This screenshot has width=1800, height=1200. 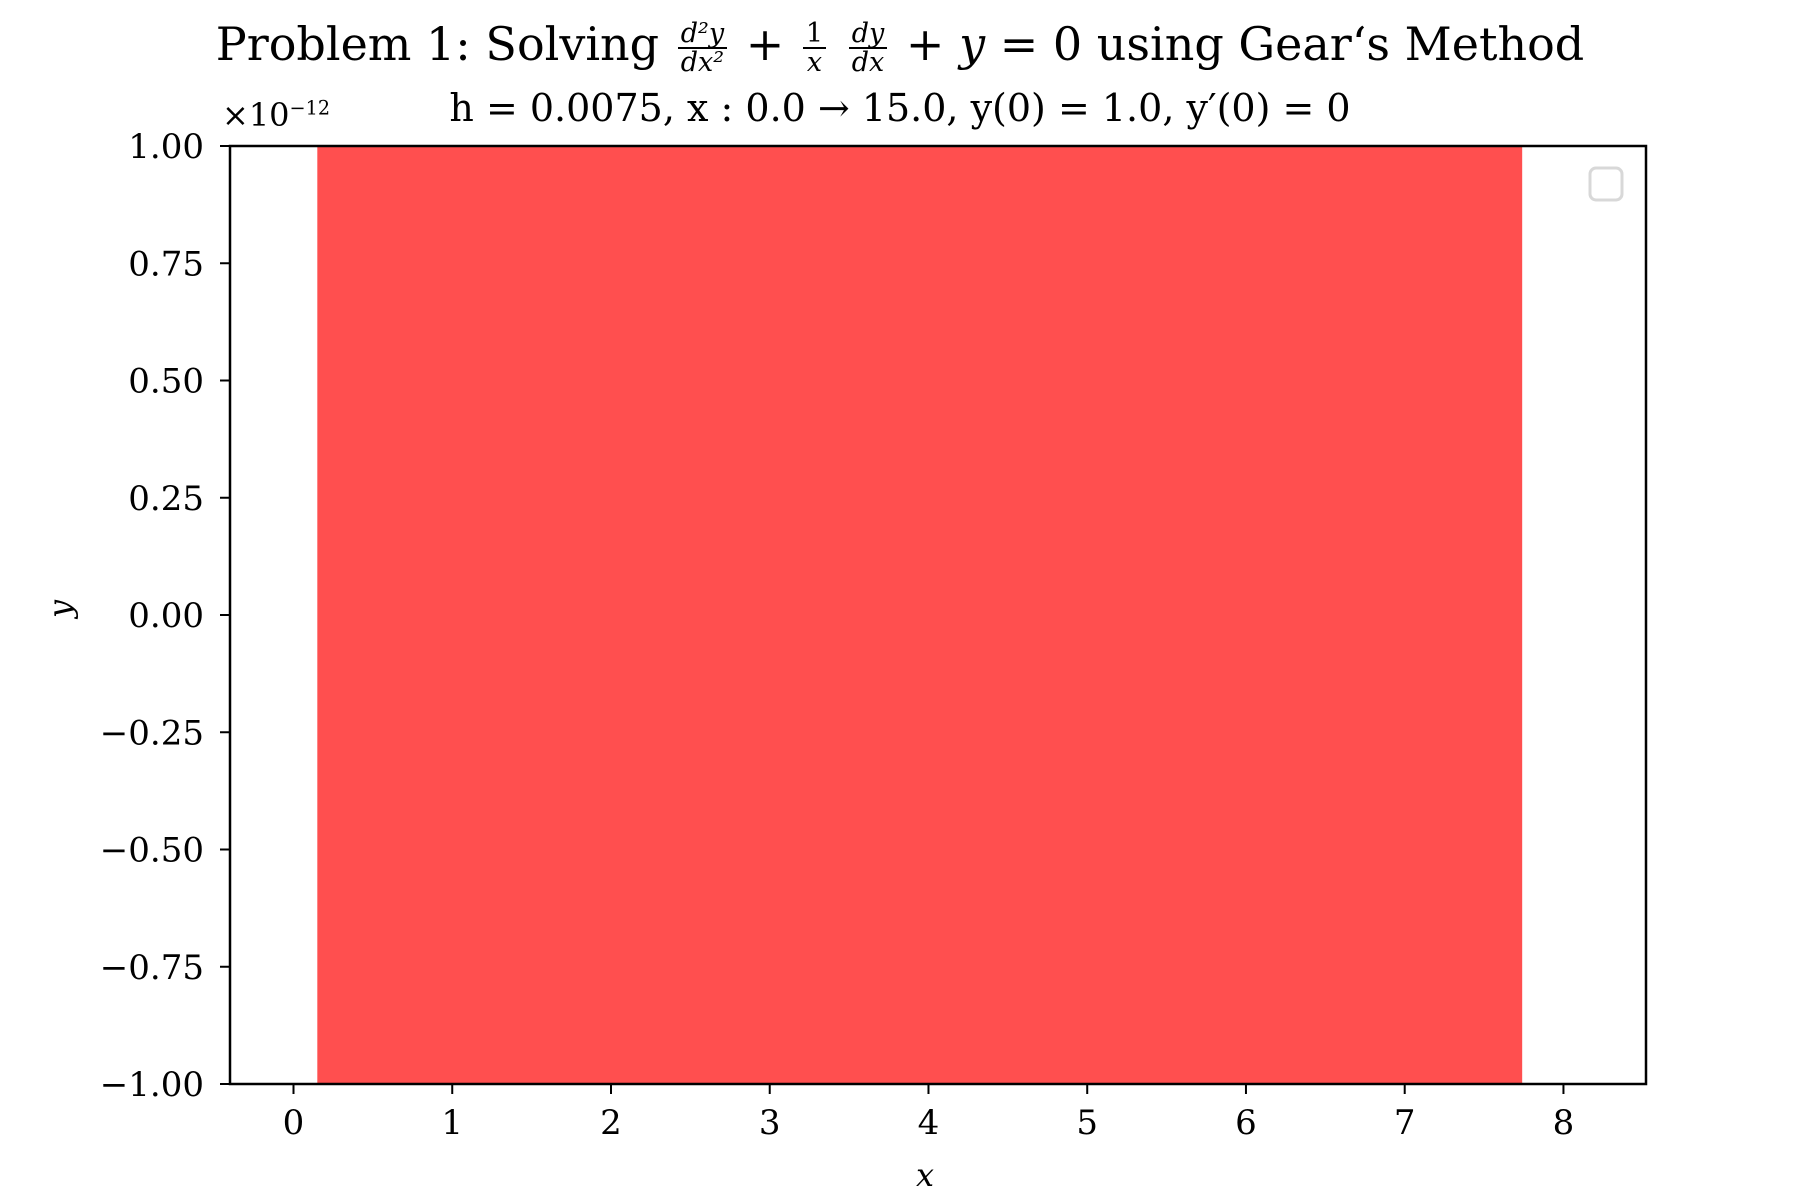 I want to click on y-tick-label: 0.50, so click(x=166, y=382).